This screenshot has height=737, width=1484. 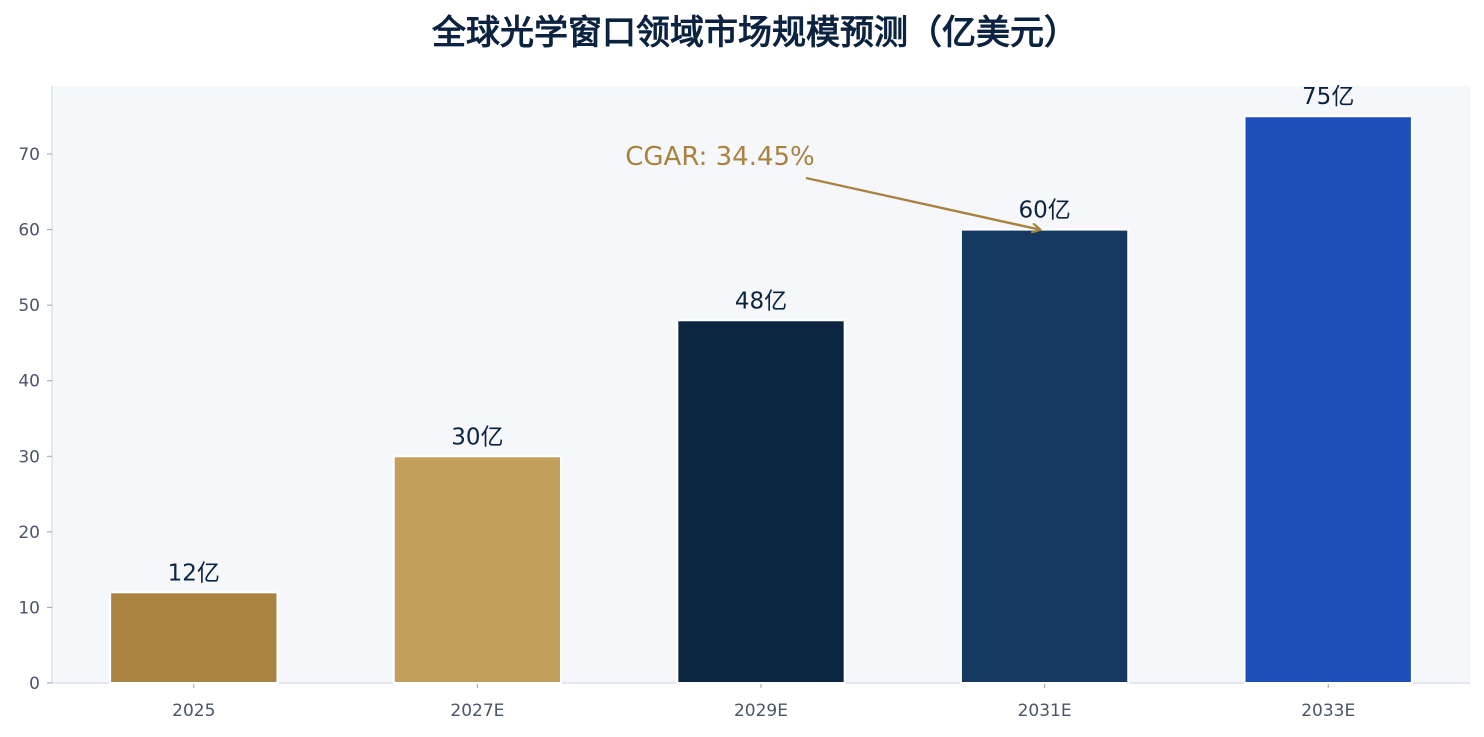 What do you see at coordinates (477, 711) in the screenshot?
I see `x-tick-label: 2027E` at bounding box center [477, 711].